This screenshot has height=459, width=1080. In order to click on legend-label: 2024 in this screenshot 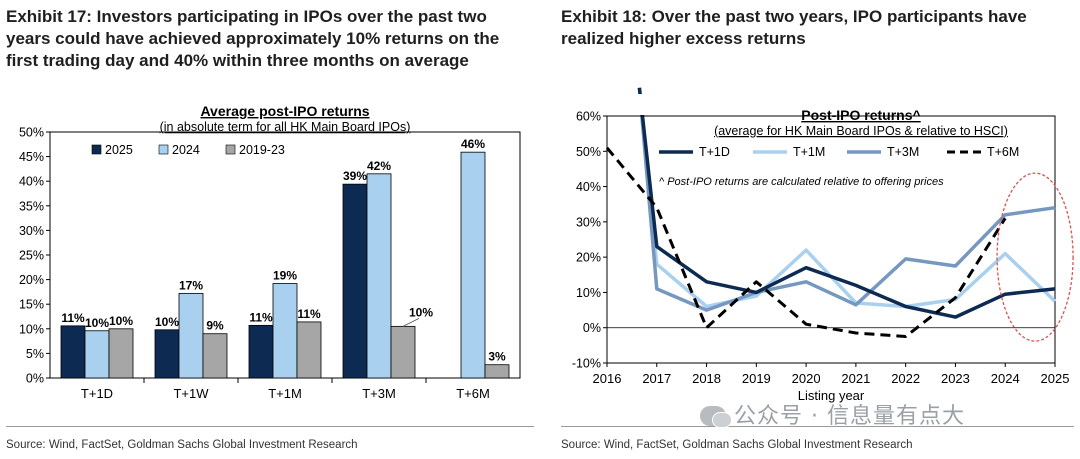, I will do `click(186, 150)`.